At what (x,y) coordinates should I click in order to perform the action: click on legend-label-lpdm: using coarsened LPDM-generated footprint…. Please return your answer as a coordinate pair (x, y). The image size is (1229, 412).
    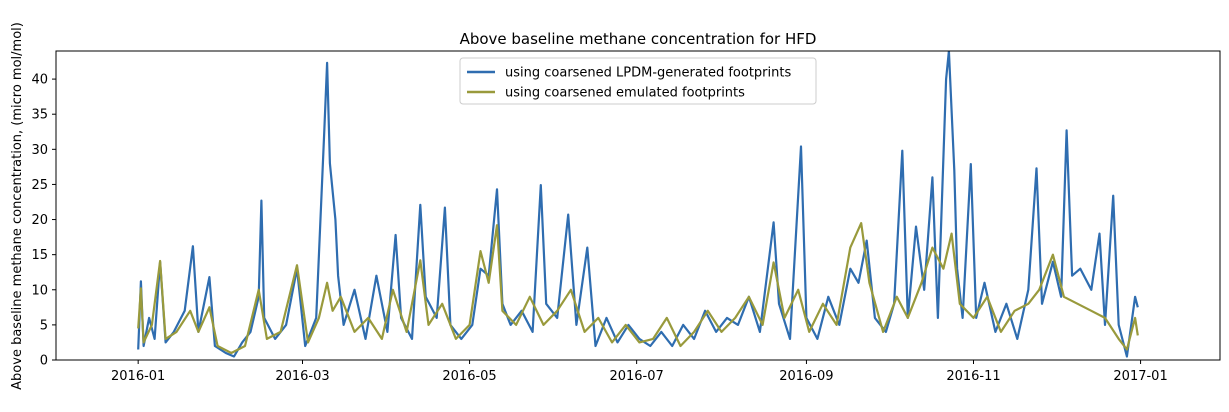
    Looking at the image, I should click on (648, 73).